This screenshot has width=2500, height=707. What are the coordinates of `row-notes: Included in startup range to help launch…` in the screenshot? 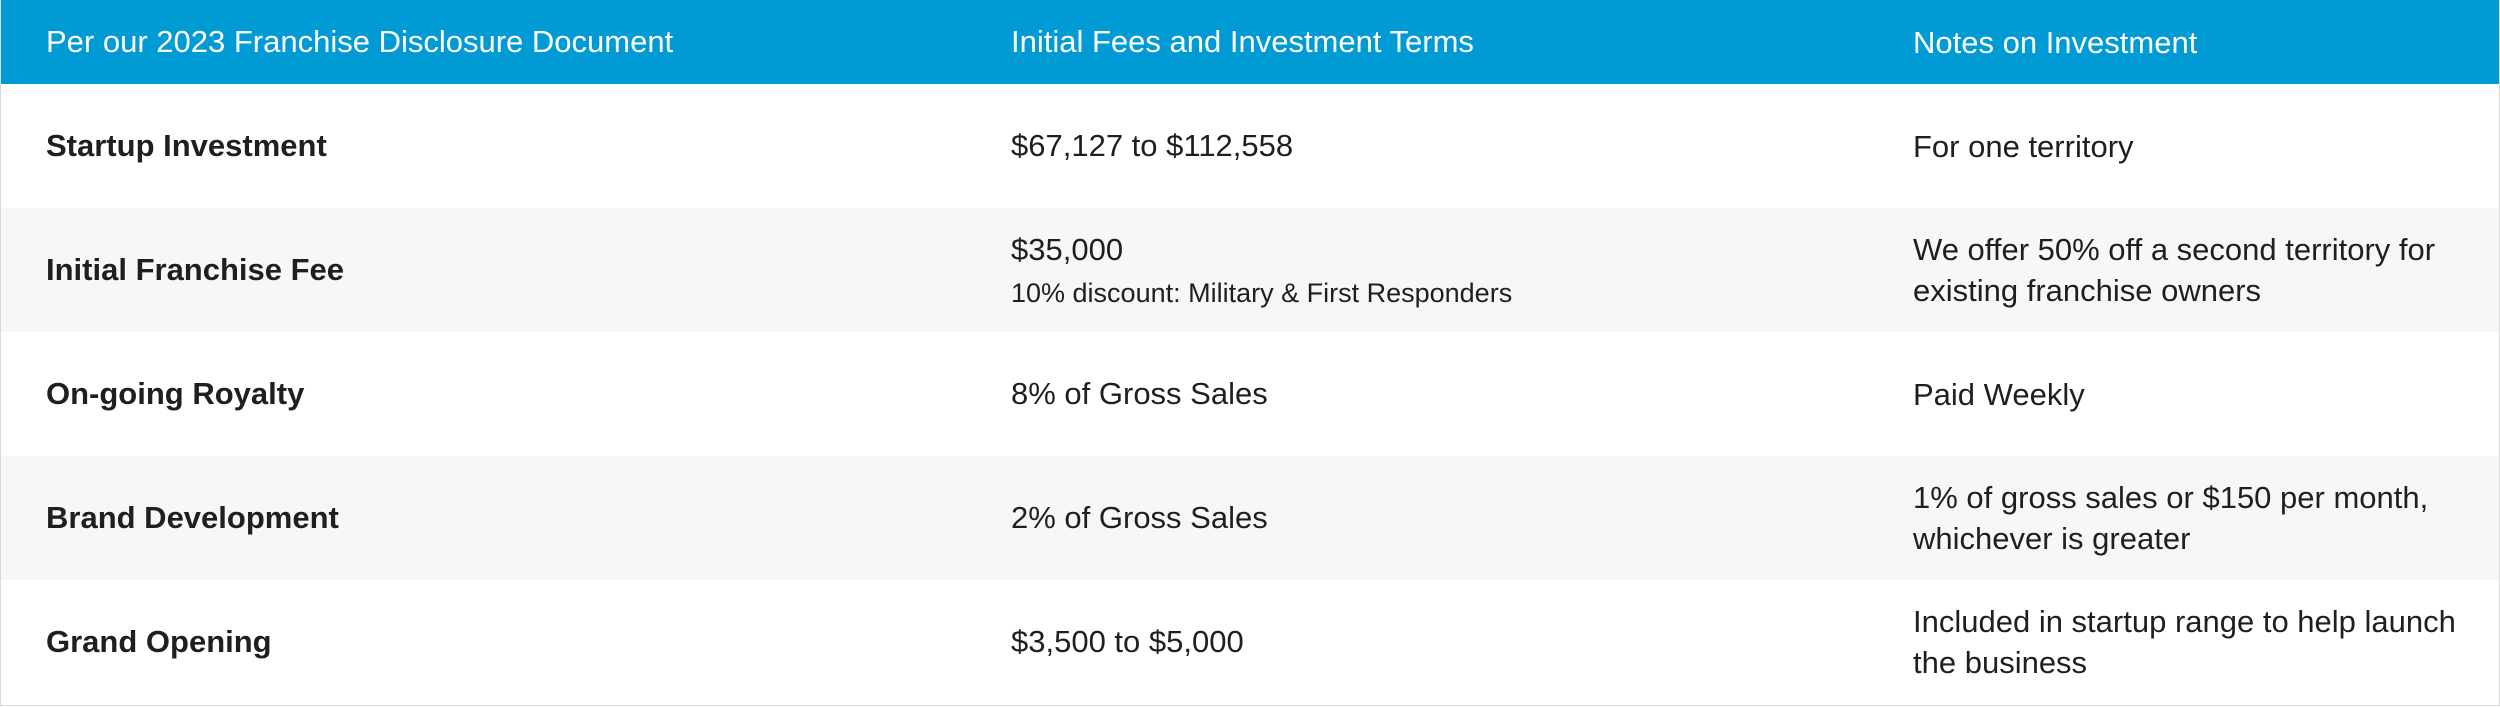 It's located at (2184, 642).